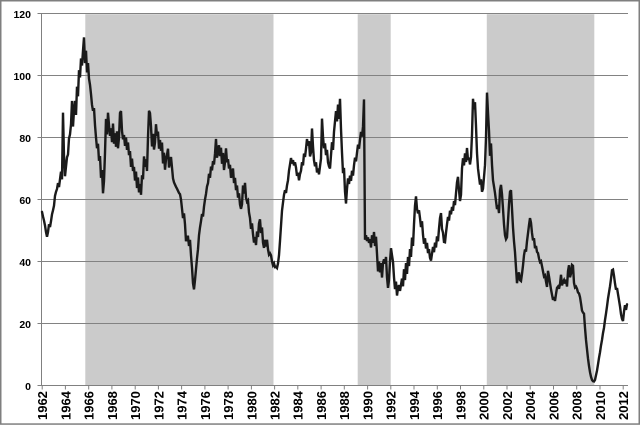  What do you see at coordinates (577, 405) in the screenshot?
I see `svg-text: 2008` at bounding box center [577, 405].